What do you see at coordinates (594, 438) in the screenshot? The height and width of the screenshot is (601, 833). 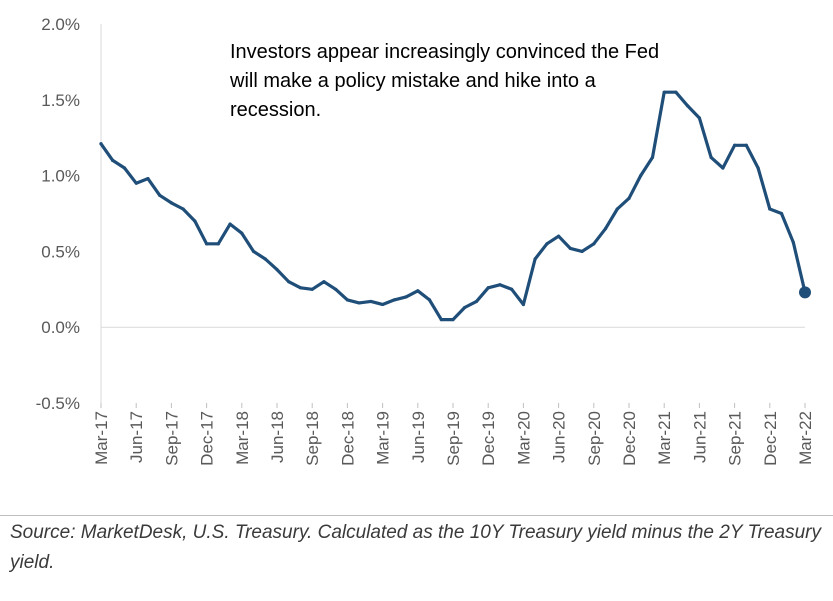 I see `x-tick-label: Sep-20` at bounding box center [594, 438].